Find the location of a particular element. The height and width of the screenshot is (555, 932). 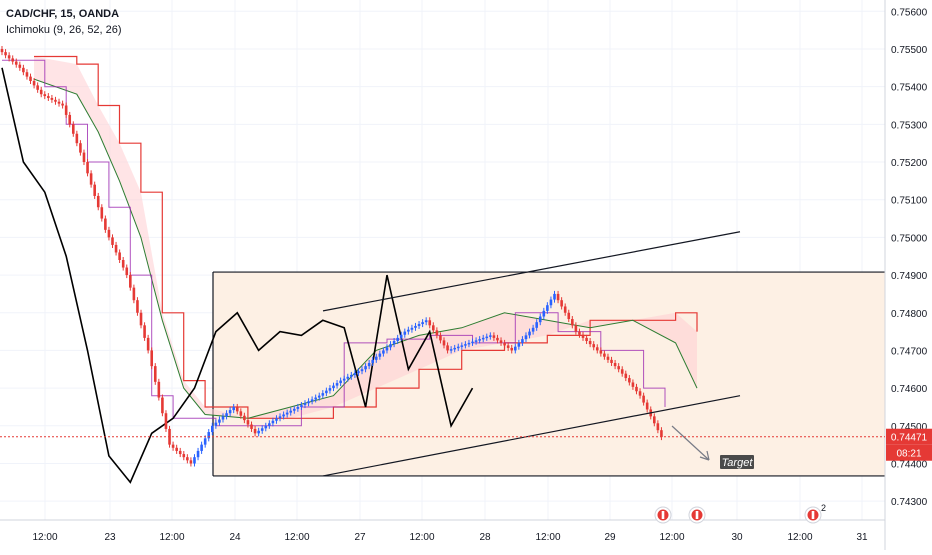

y-tick-label: 0.75100 is located at coordinates (909, 201).